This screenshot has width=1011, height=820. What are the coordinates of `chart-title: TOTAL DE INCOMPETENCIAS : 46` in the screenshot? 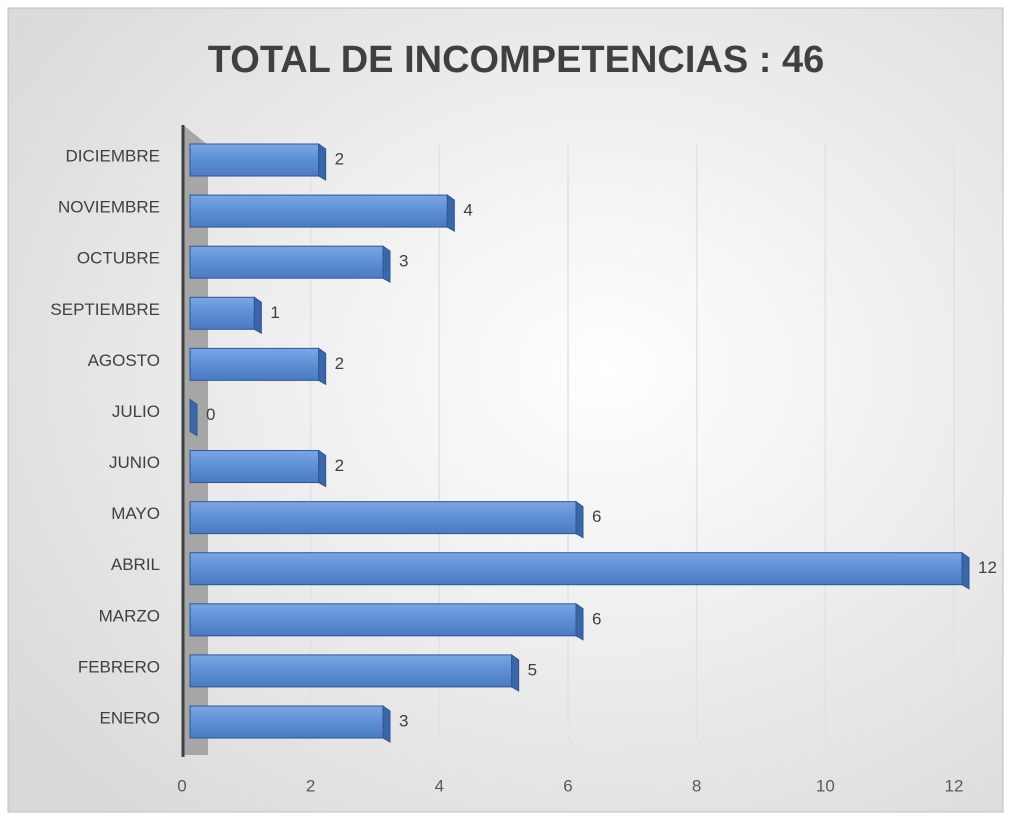 It's located at (516, 60).